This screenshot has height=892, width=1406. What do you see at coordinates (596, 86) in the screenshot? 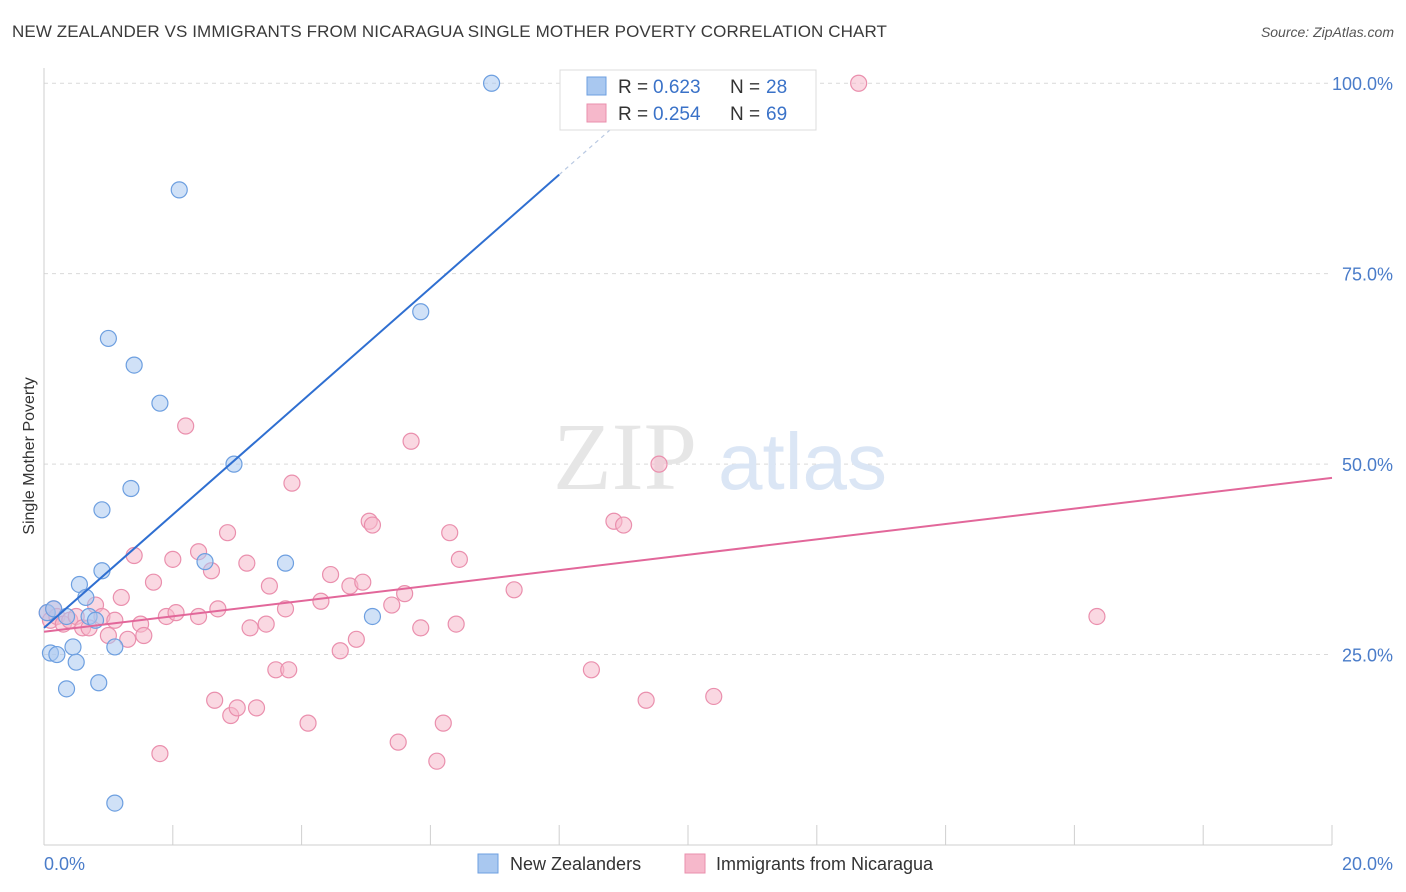
I see `stats-swatch-blue` at bounding box center [596, 86].